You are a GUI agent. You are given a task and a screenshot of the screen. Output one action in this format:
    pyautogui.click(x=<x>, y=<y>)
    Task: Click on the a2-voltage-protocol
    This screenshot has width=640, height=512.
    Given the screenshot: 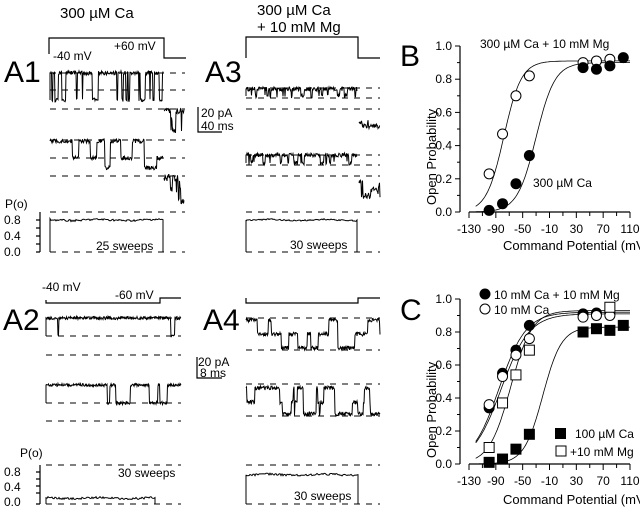 What is the action you would take?
    pyautogui.click(x=113, y=300)
    